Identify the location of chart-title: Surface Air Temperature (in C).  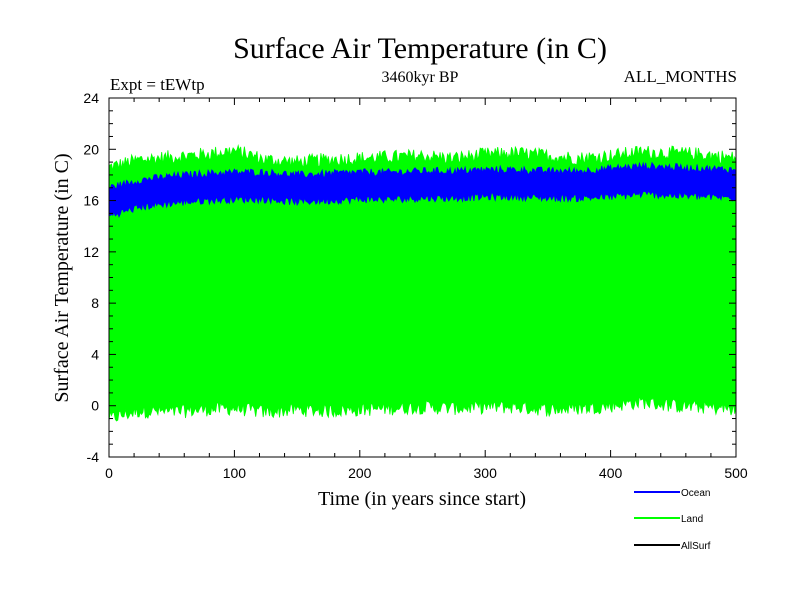
(420, 48).